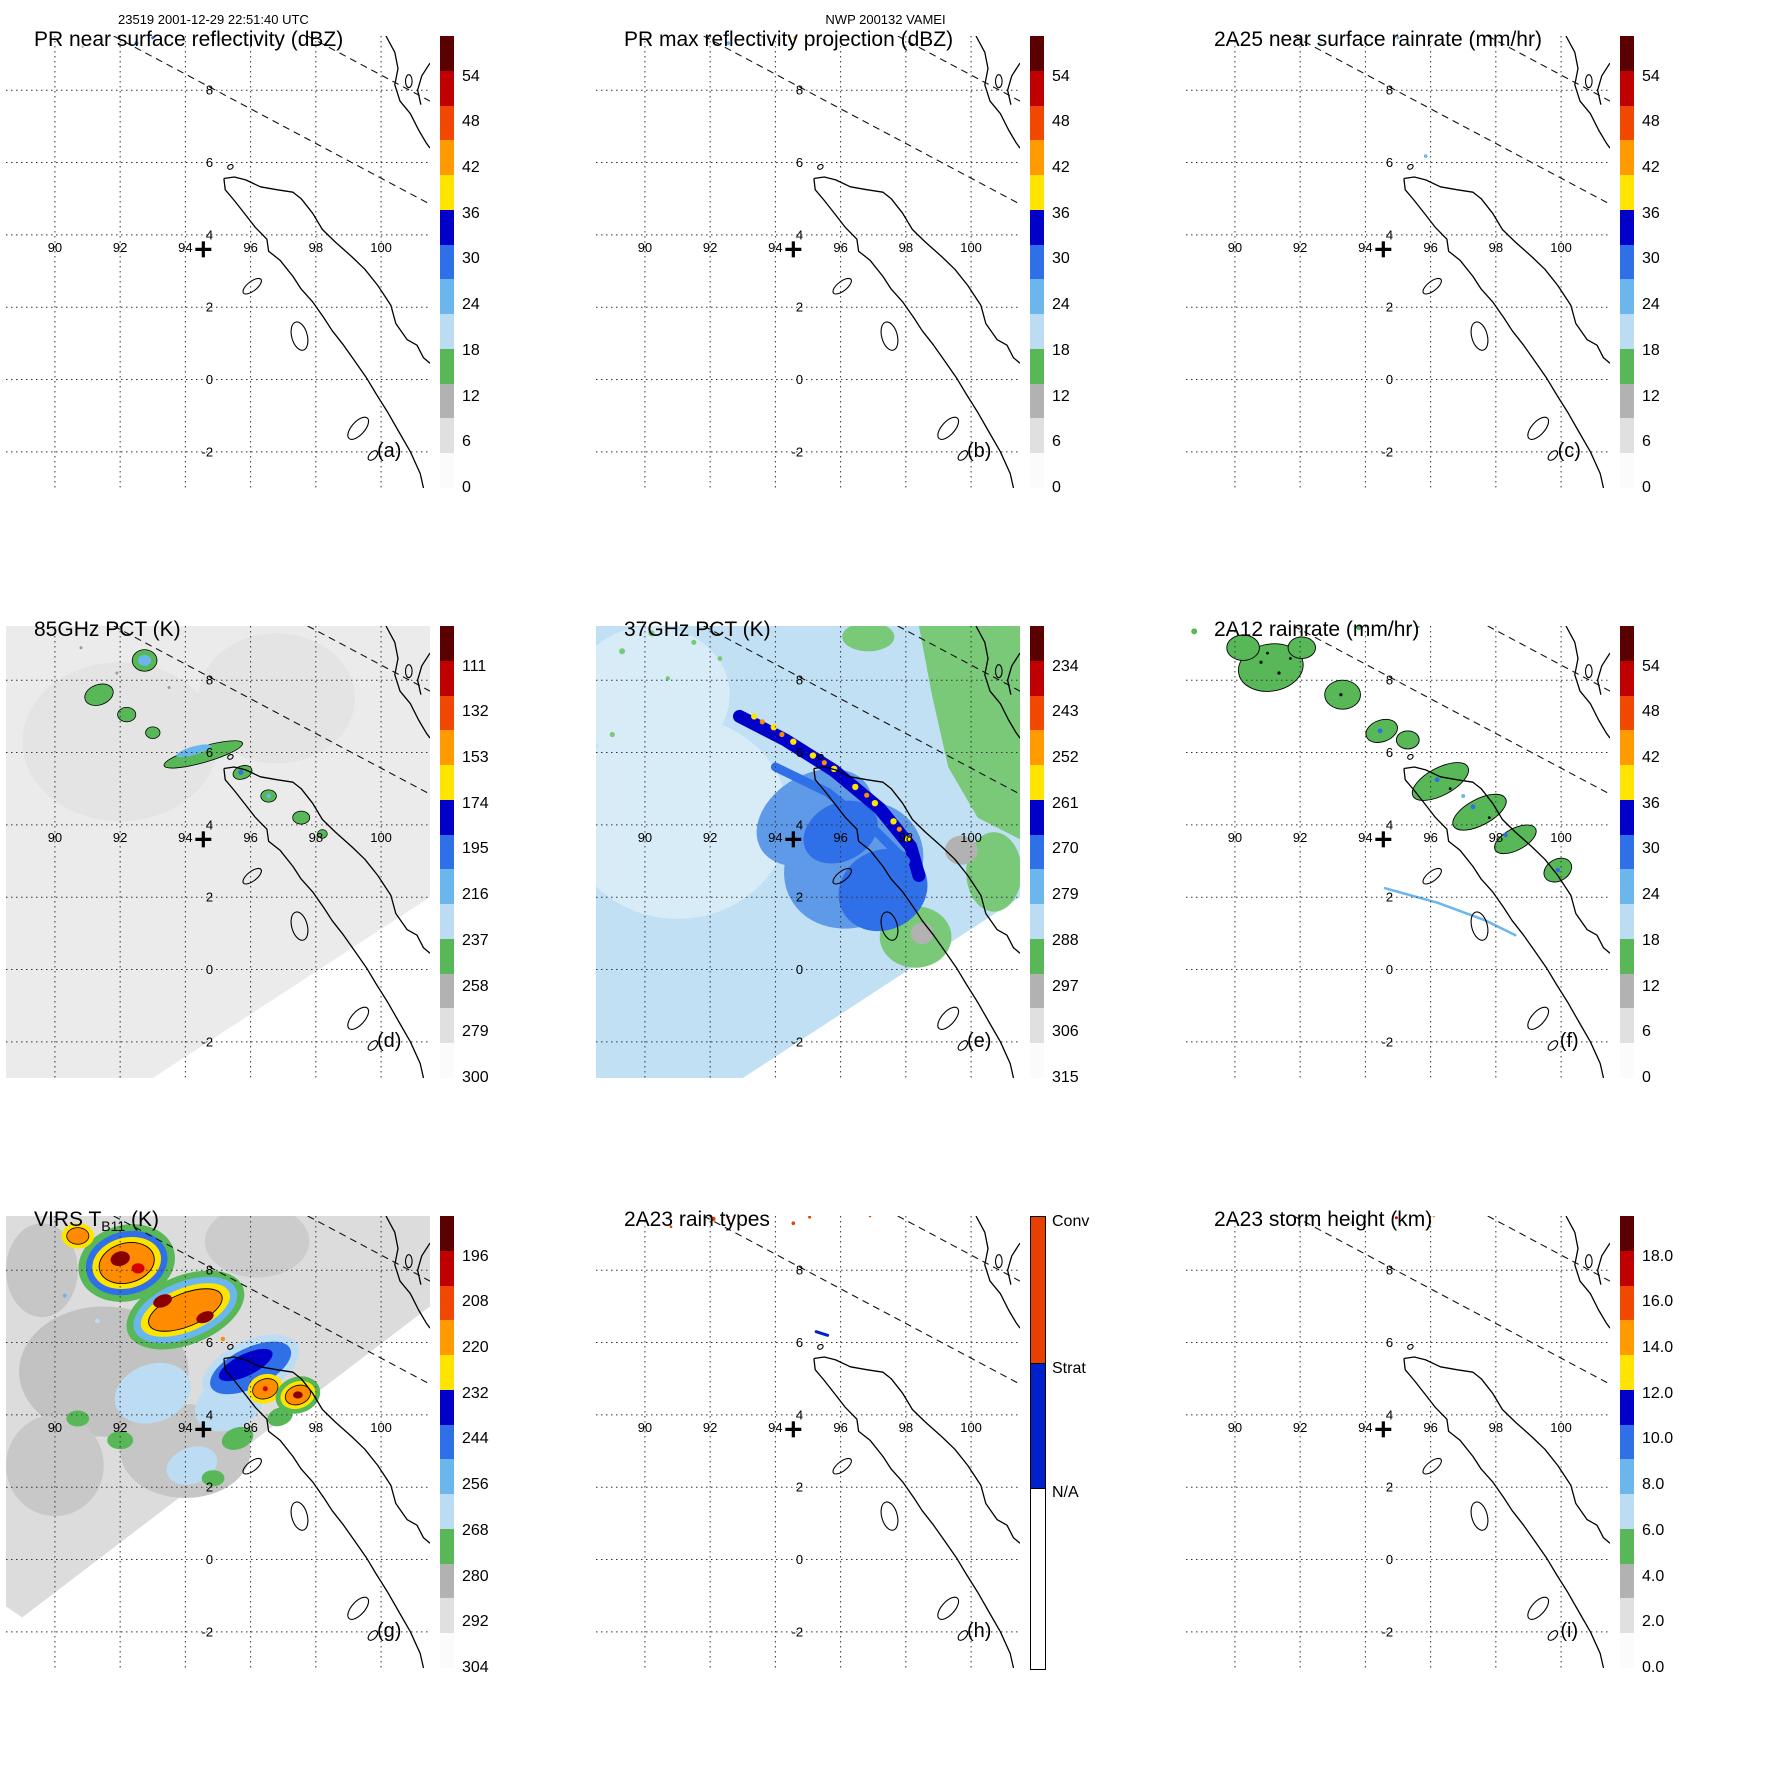  Describe the element at coordinates (1651, 666) in the screenshot. I see `colorbar-label: 54` at that location.